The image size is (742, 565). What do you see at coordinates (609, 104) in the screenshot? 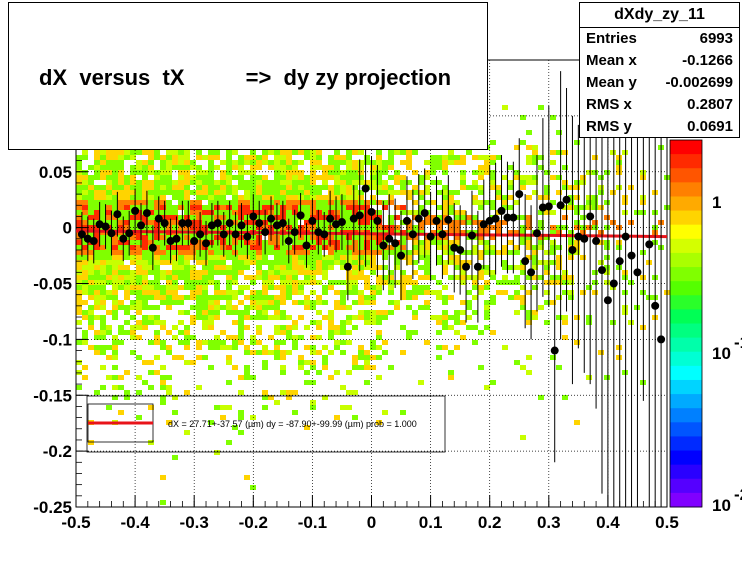
I see `stats-key: RMS x` at bounding box center [609, 104].